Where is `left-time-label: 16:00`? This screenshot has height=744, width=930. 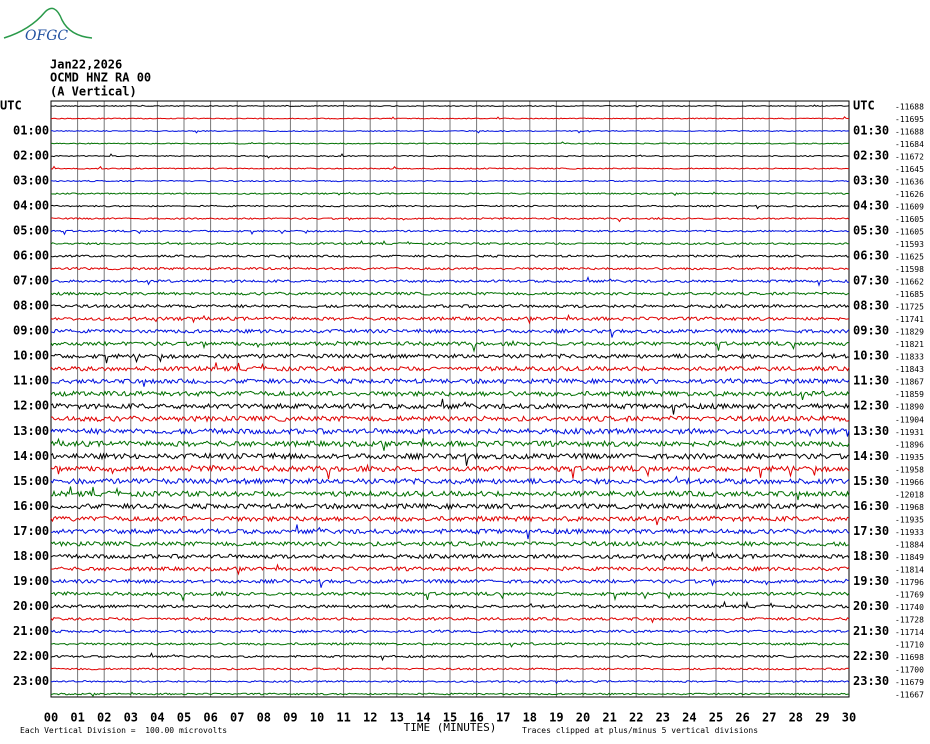
left-time-label: 16:00 is located at coordinates (31, 506).